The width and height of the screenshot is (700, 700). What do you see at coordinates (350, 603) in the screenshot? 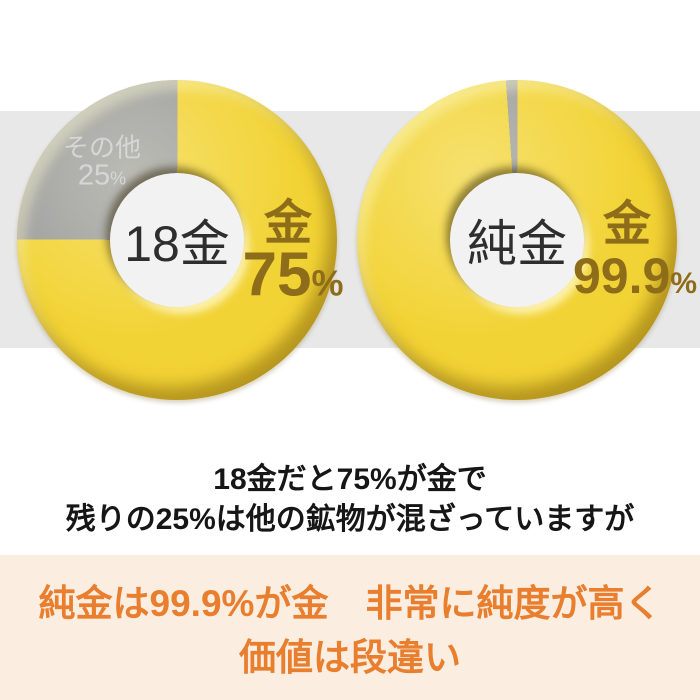
I see `banner-line-1: 純金は99.9%が金 非常に純度が高く` at bounding box center [350, 603].